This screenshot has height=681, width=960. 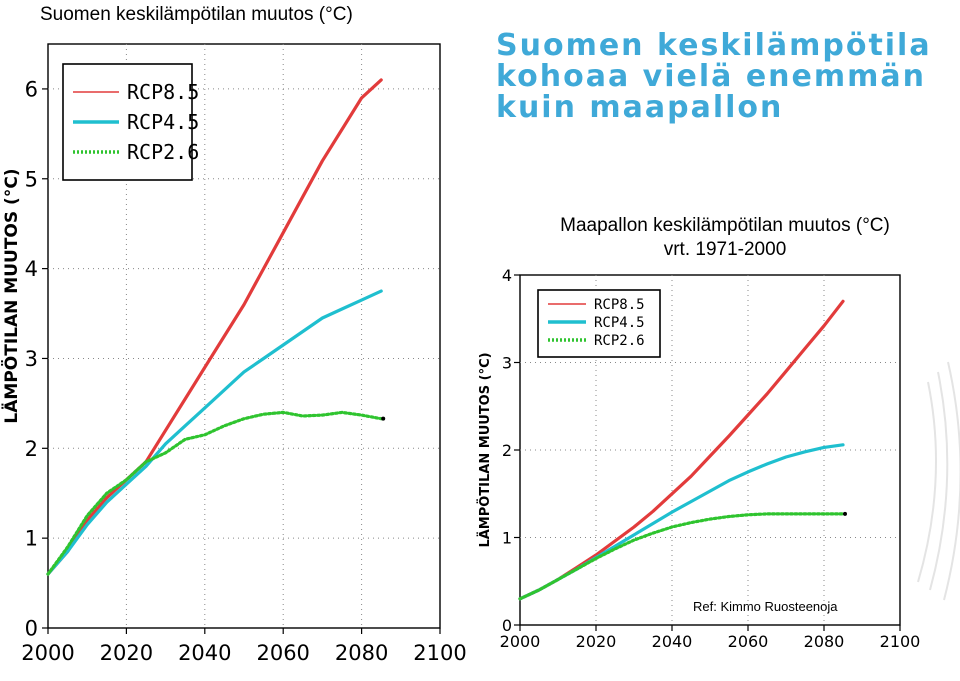 I want to click on right-chart-title-line1: Maapallon keskilämpötilan muutos (°C), so click(x=725, y=225).